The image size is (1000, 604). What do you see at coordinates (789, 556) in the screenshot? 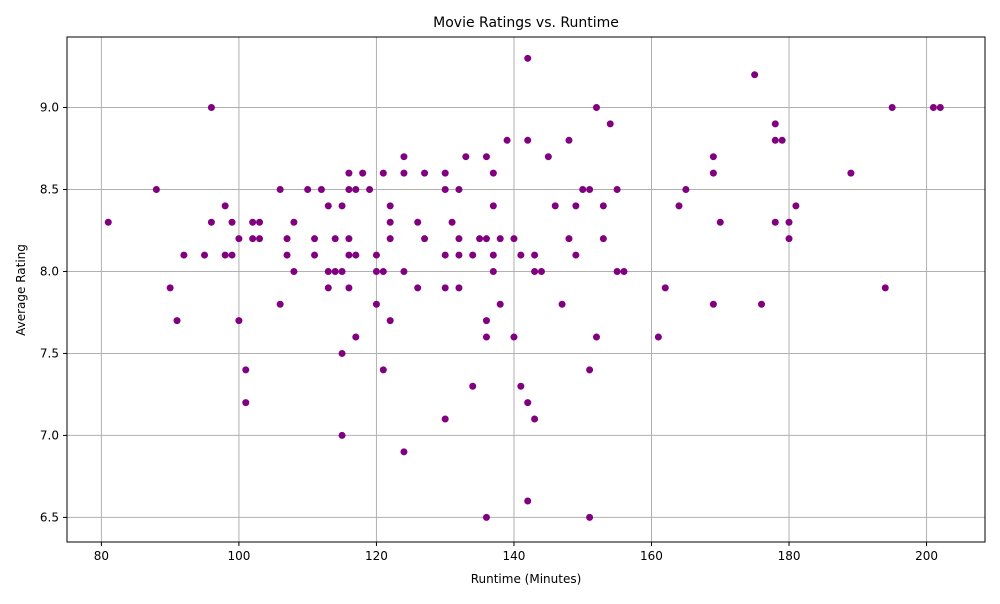
I see `x-tick-label: 180` at bounding box center [789, 556].